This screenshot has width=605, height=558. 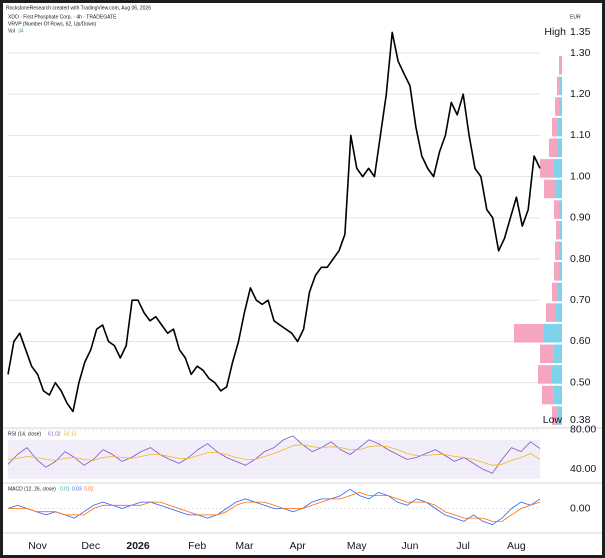 What do you see at coordinates (32, 489) in the screenshot?
I see `macd-title: MACD (12, 26, close)` at bounding box center [32, 489].